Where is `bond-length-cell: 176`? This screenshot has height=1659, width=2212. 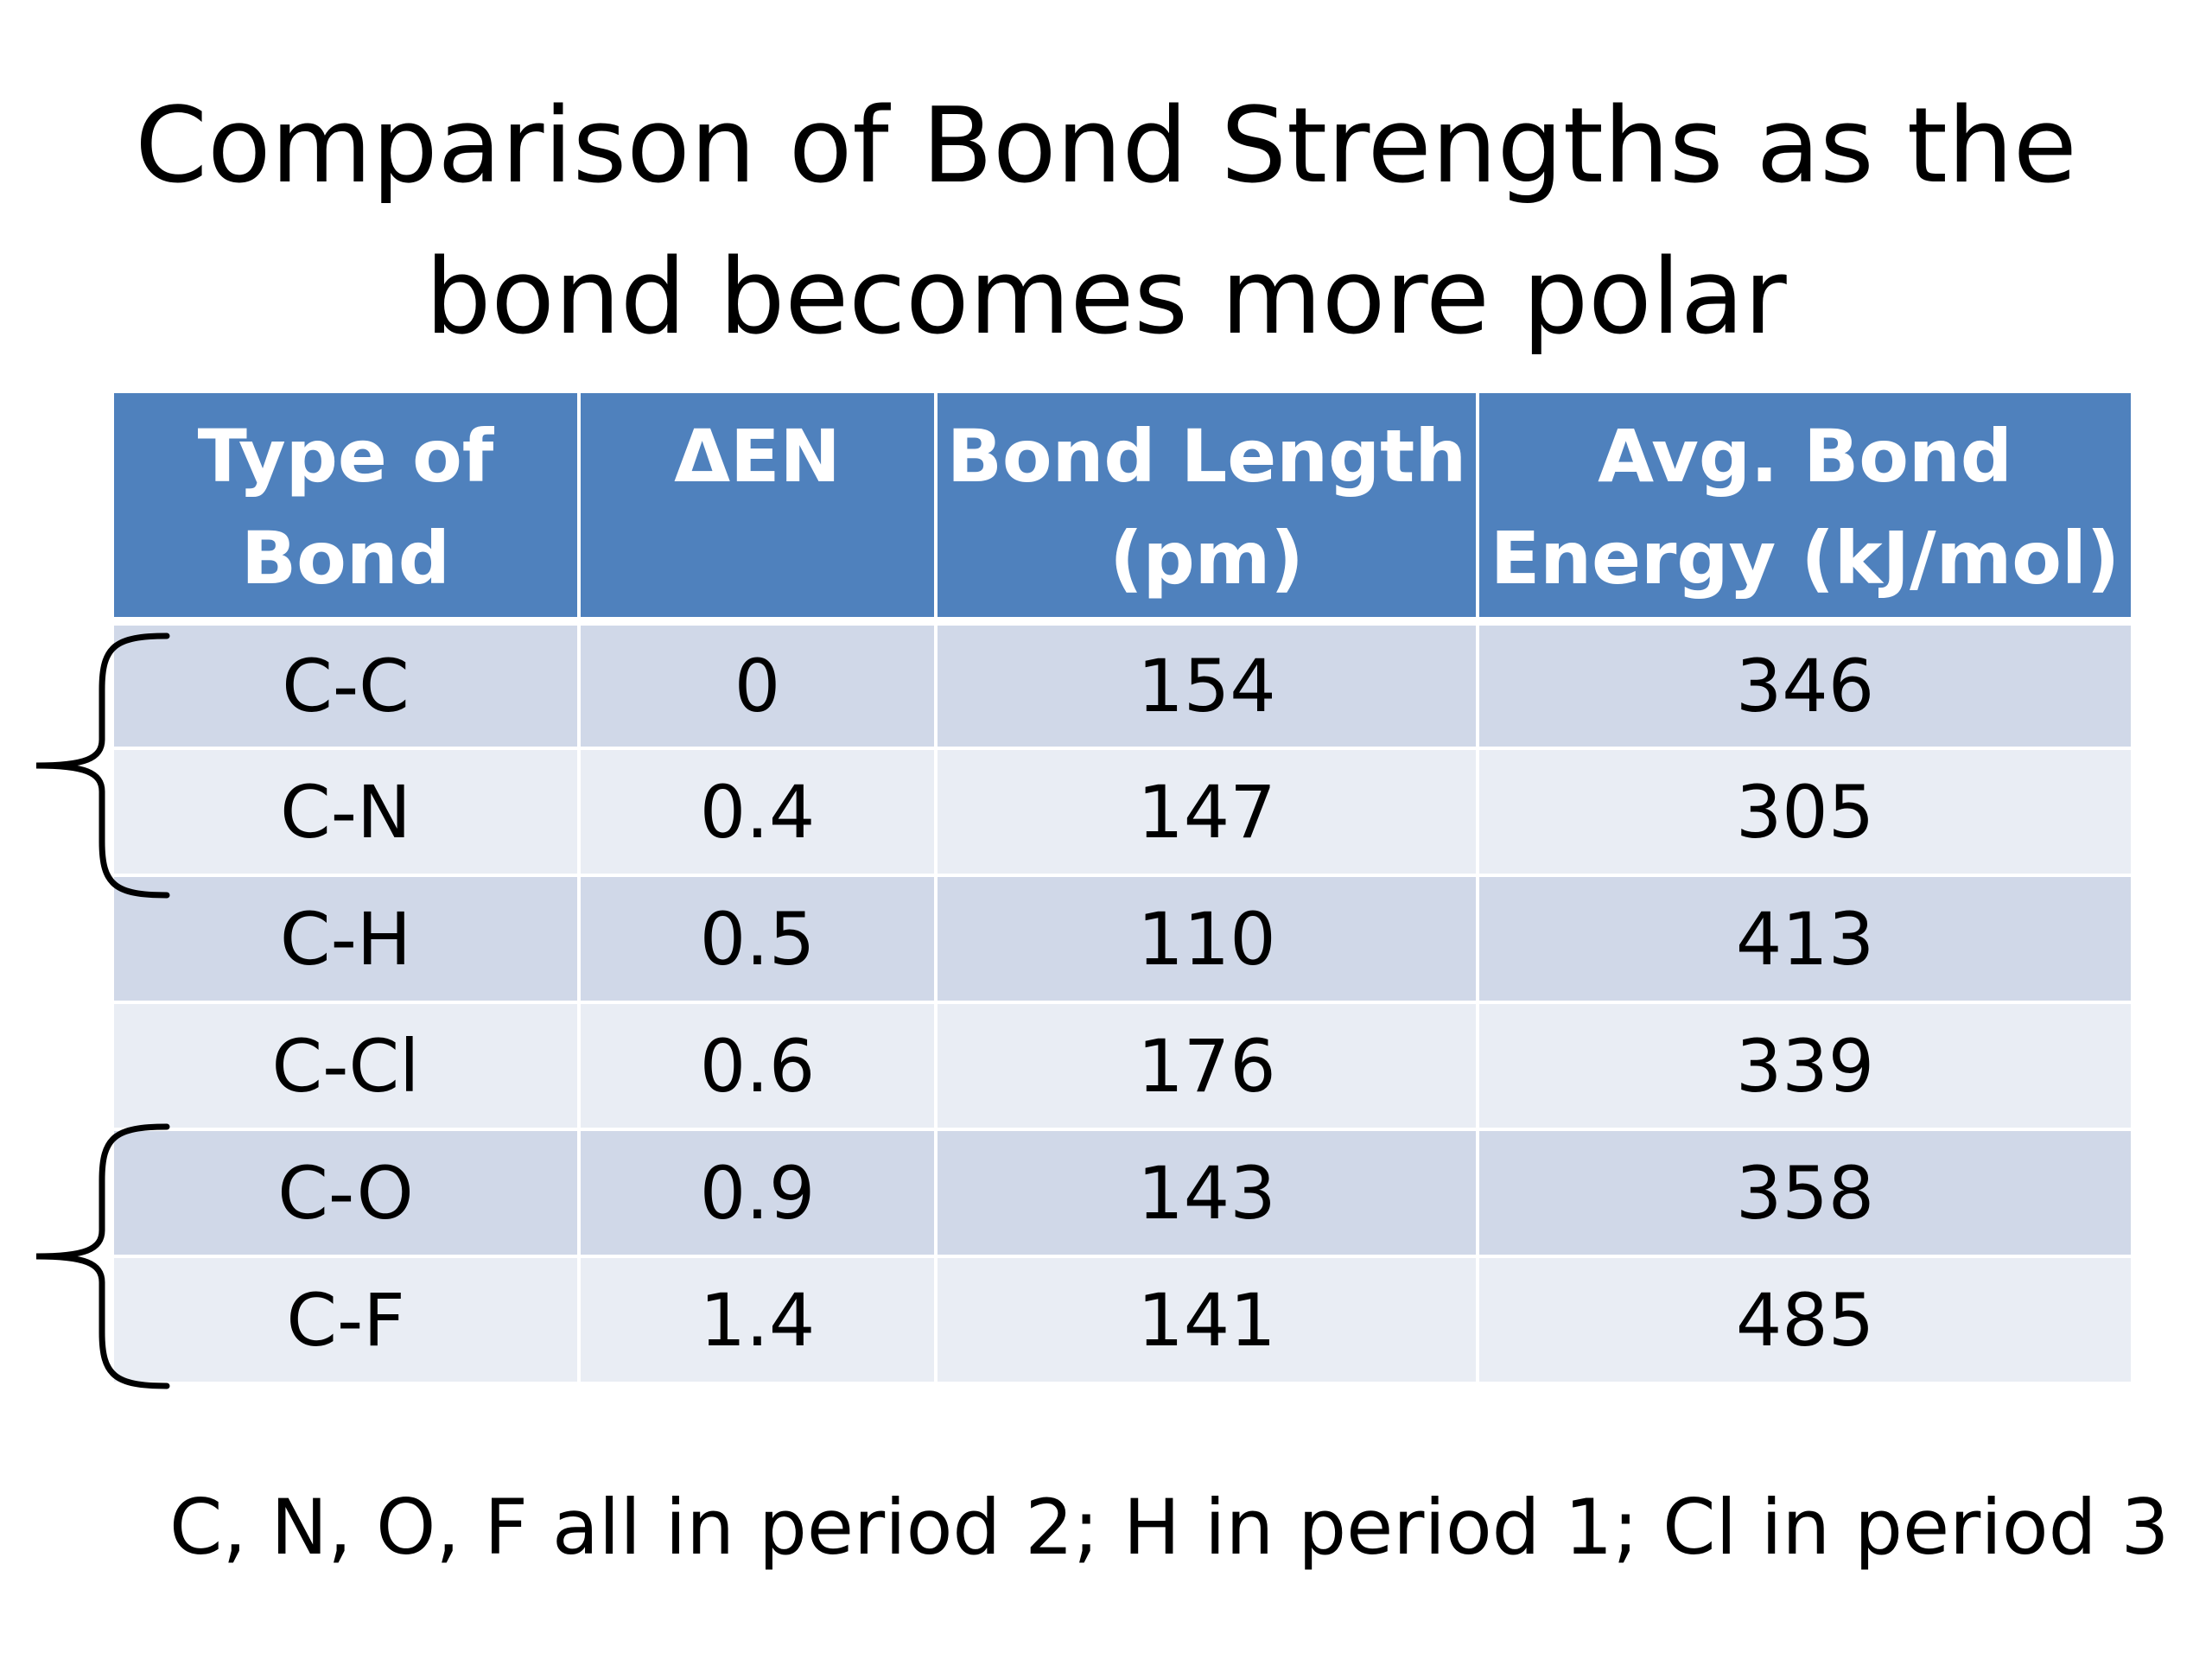 bond-length-cell: 176 is located at coordinates (1207, 1066).